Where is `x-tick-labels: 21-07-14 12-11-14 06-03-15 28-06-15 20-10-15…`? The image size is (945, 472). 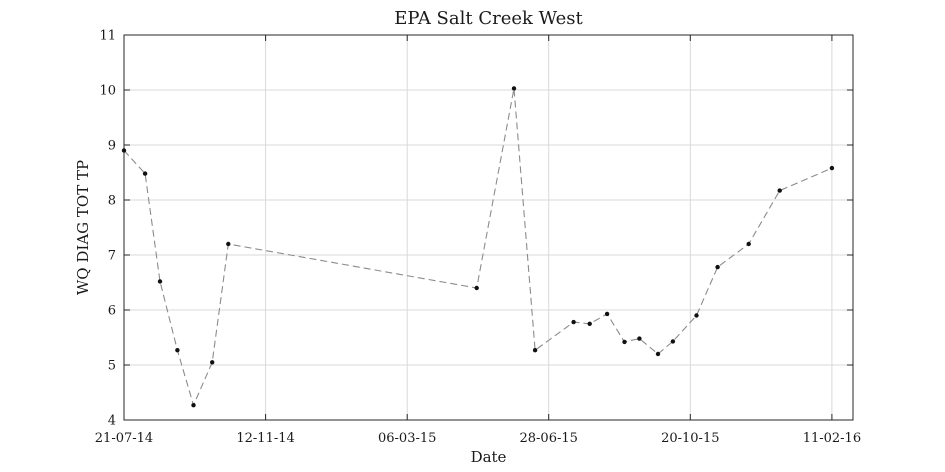 x-tick-labels: 21-07-14 12-11-14 06-03-15 28-06-15 20-10-15… is located at coordinates (478, 438).